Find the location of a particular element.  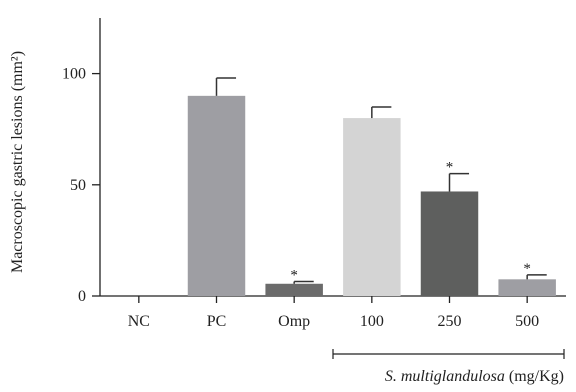

y-axis-label: Macroscopic gastric lesions (mm²) is located at coordinates (17, 162).